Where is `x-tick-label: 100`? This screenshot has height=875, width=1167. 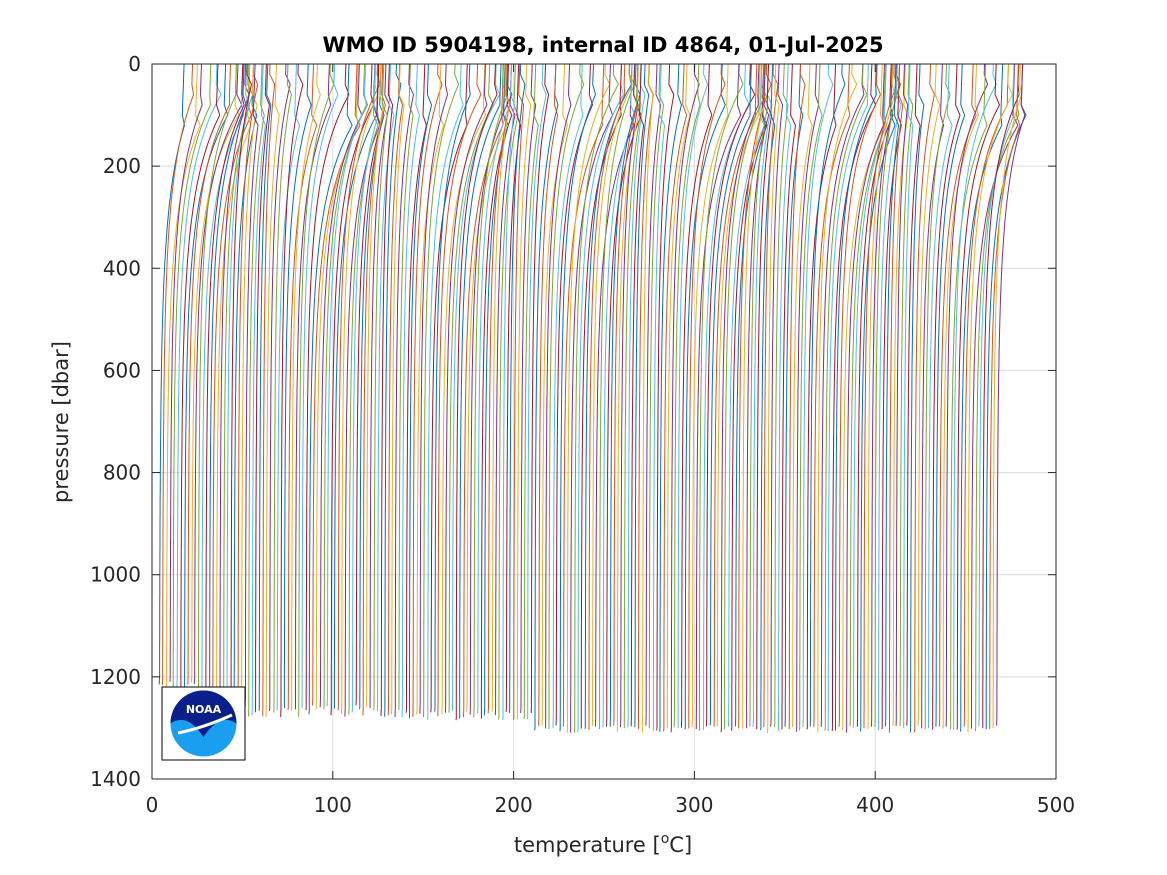 x-tick-label: 100 is located at coordinates (333, 805).